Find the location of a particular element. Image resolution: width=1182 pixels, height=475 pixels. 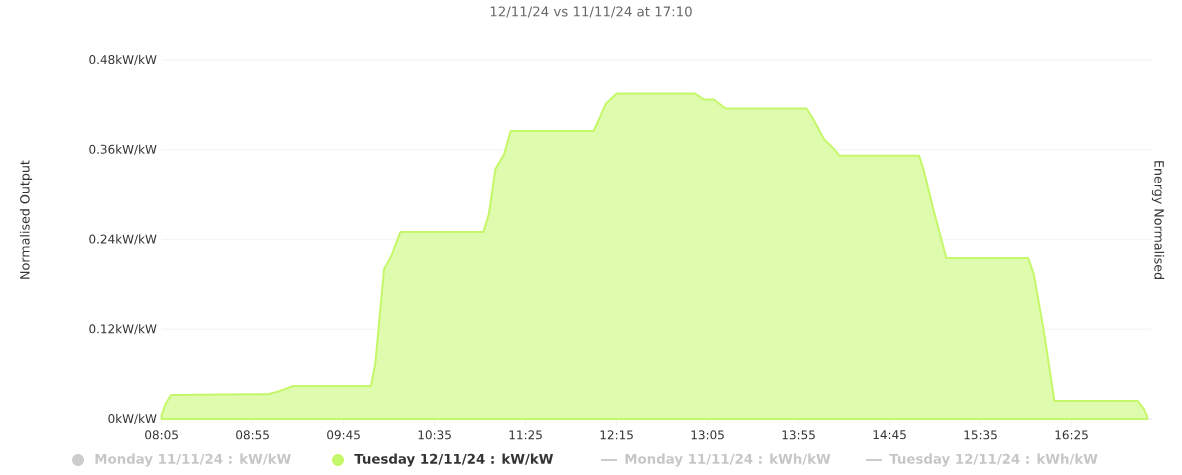

x-tick-label: 08:55 is located at coordinates (252, 435).